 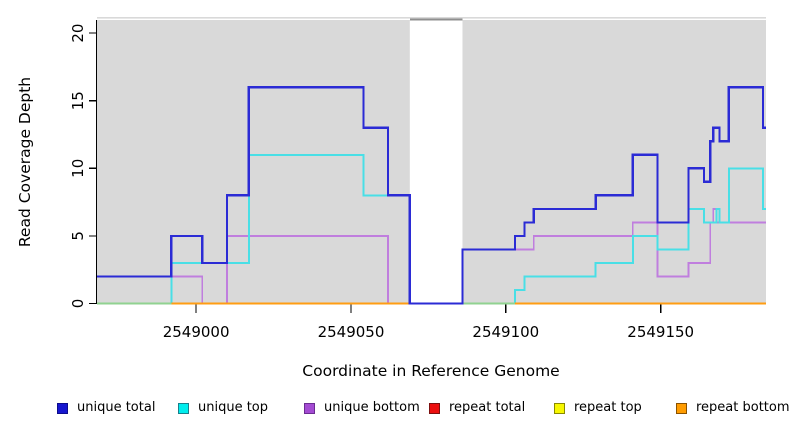 I want to click on legend-swatch-repeat-total, so click(x=434, y=408).